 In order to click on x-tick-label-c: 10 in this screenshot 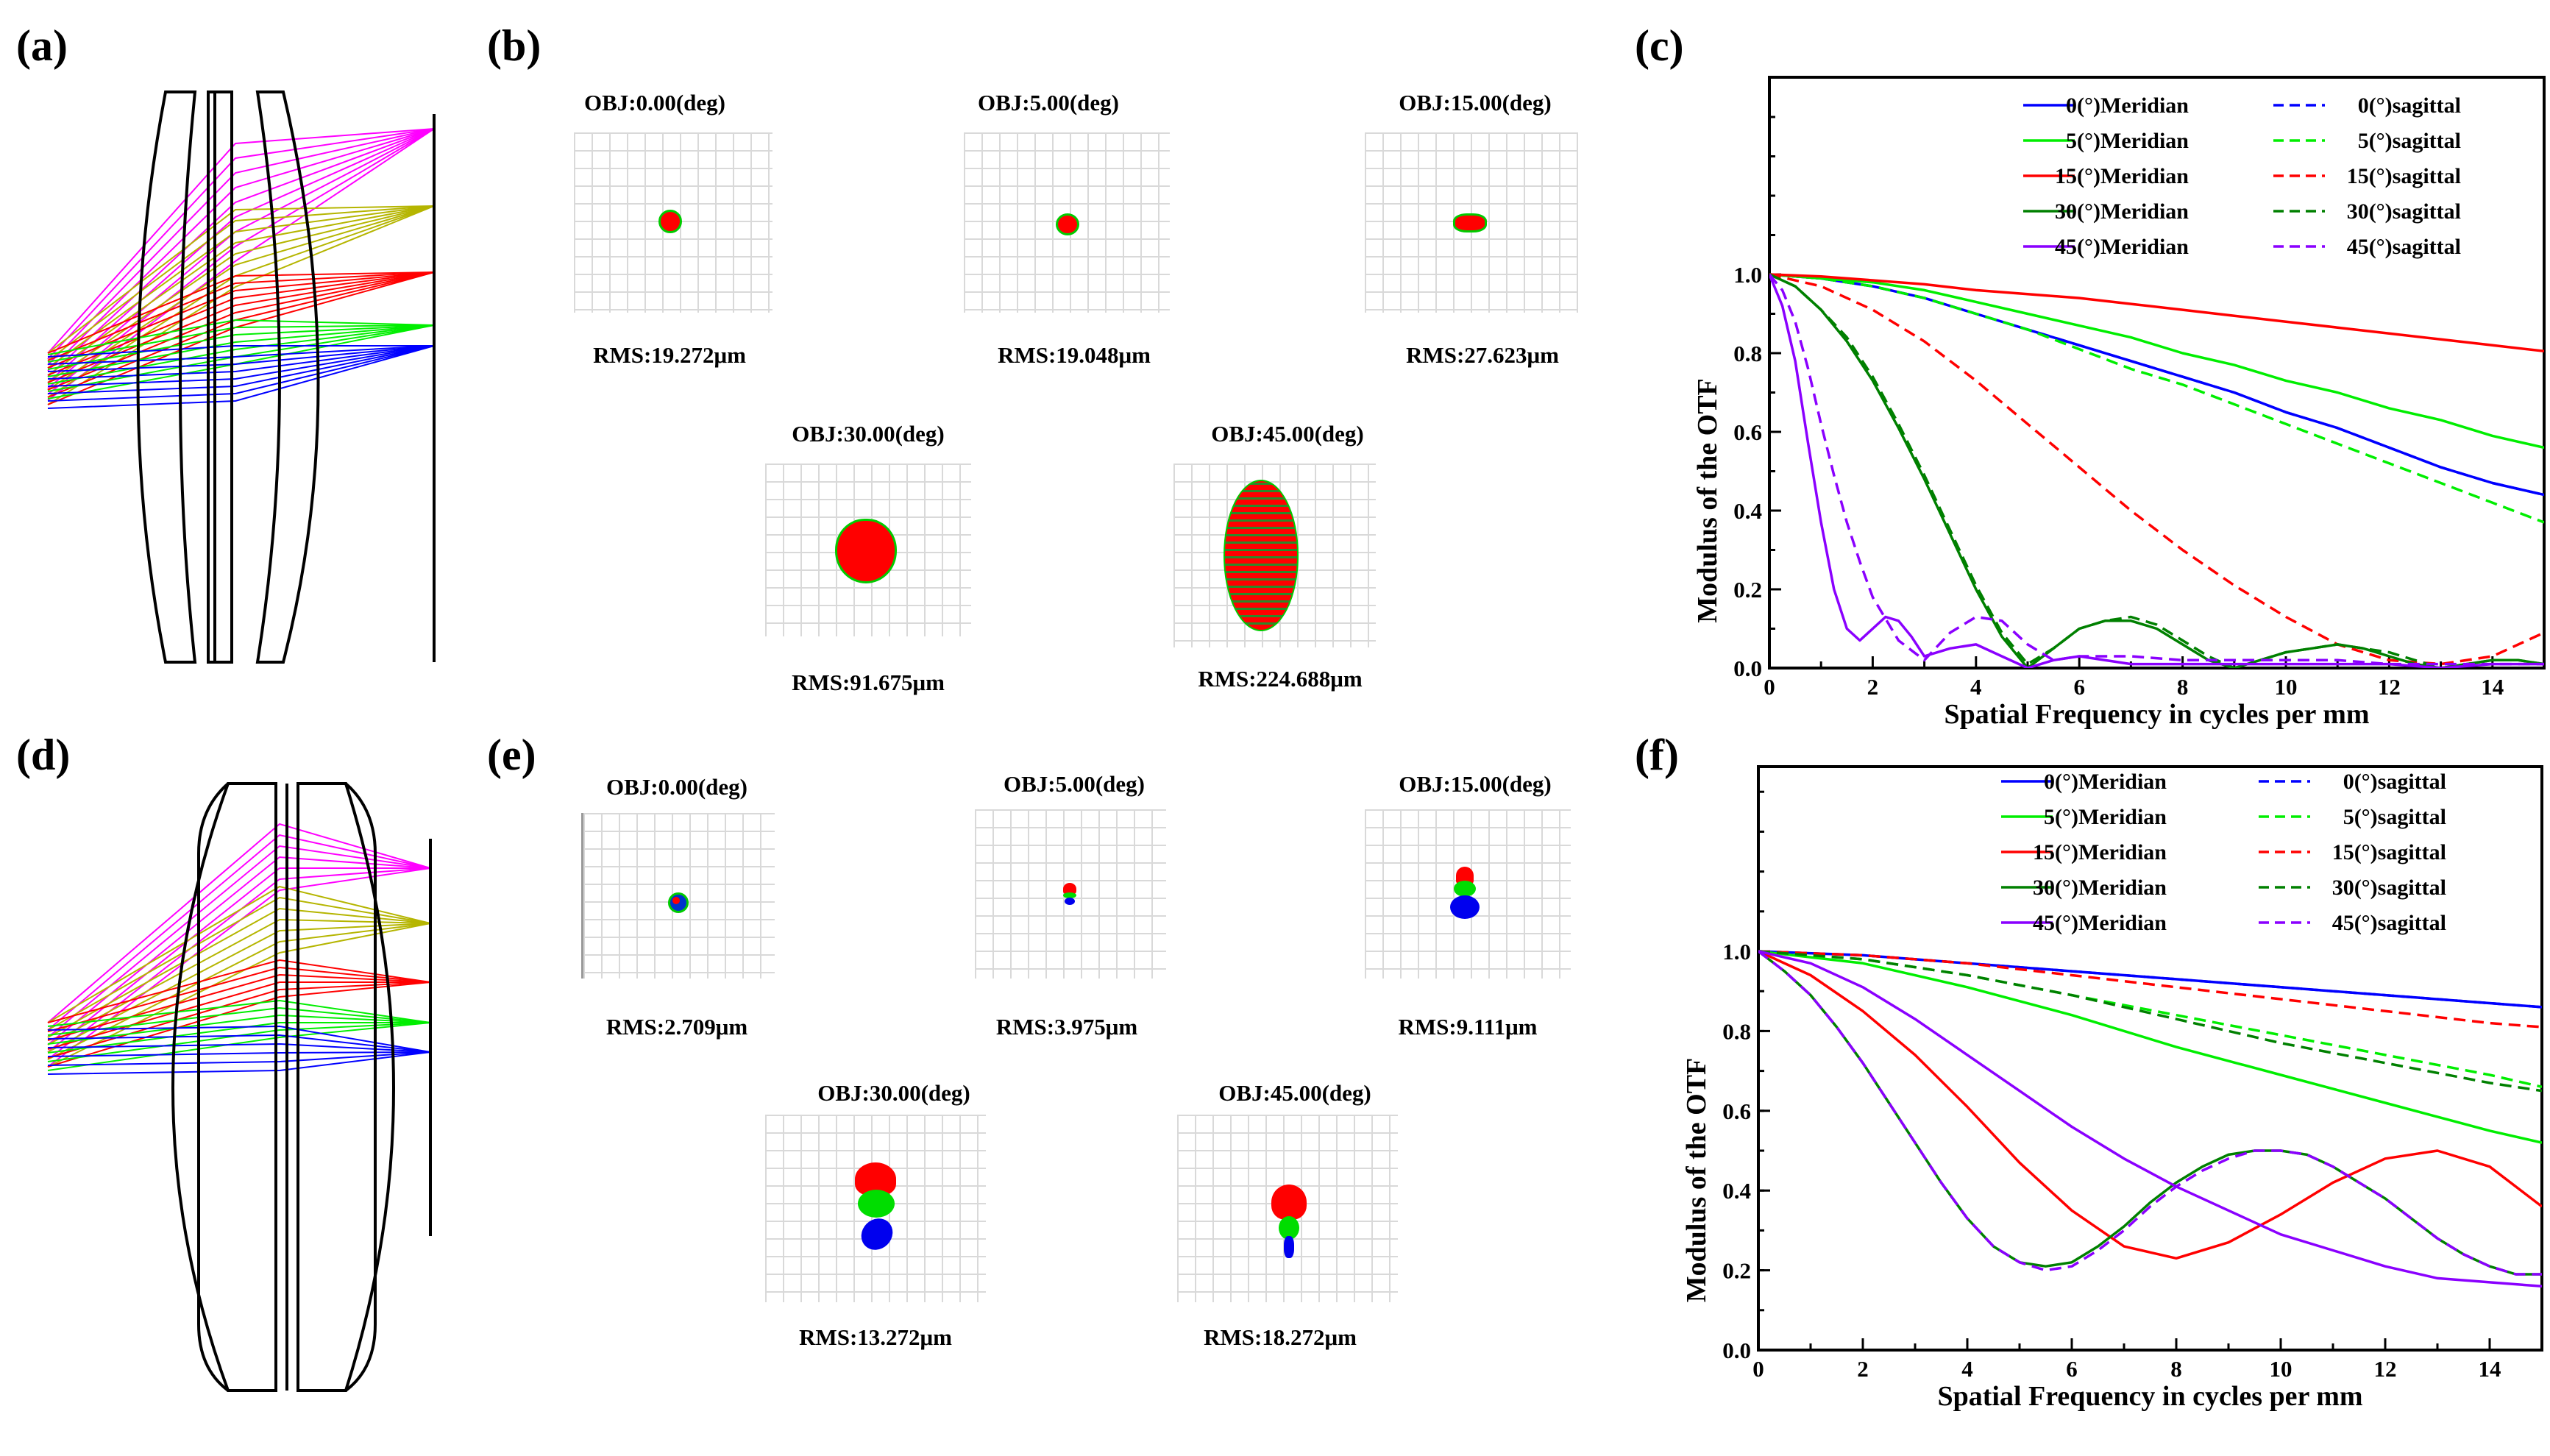, I will do `click(2286, 687)`.